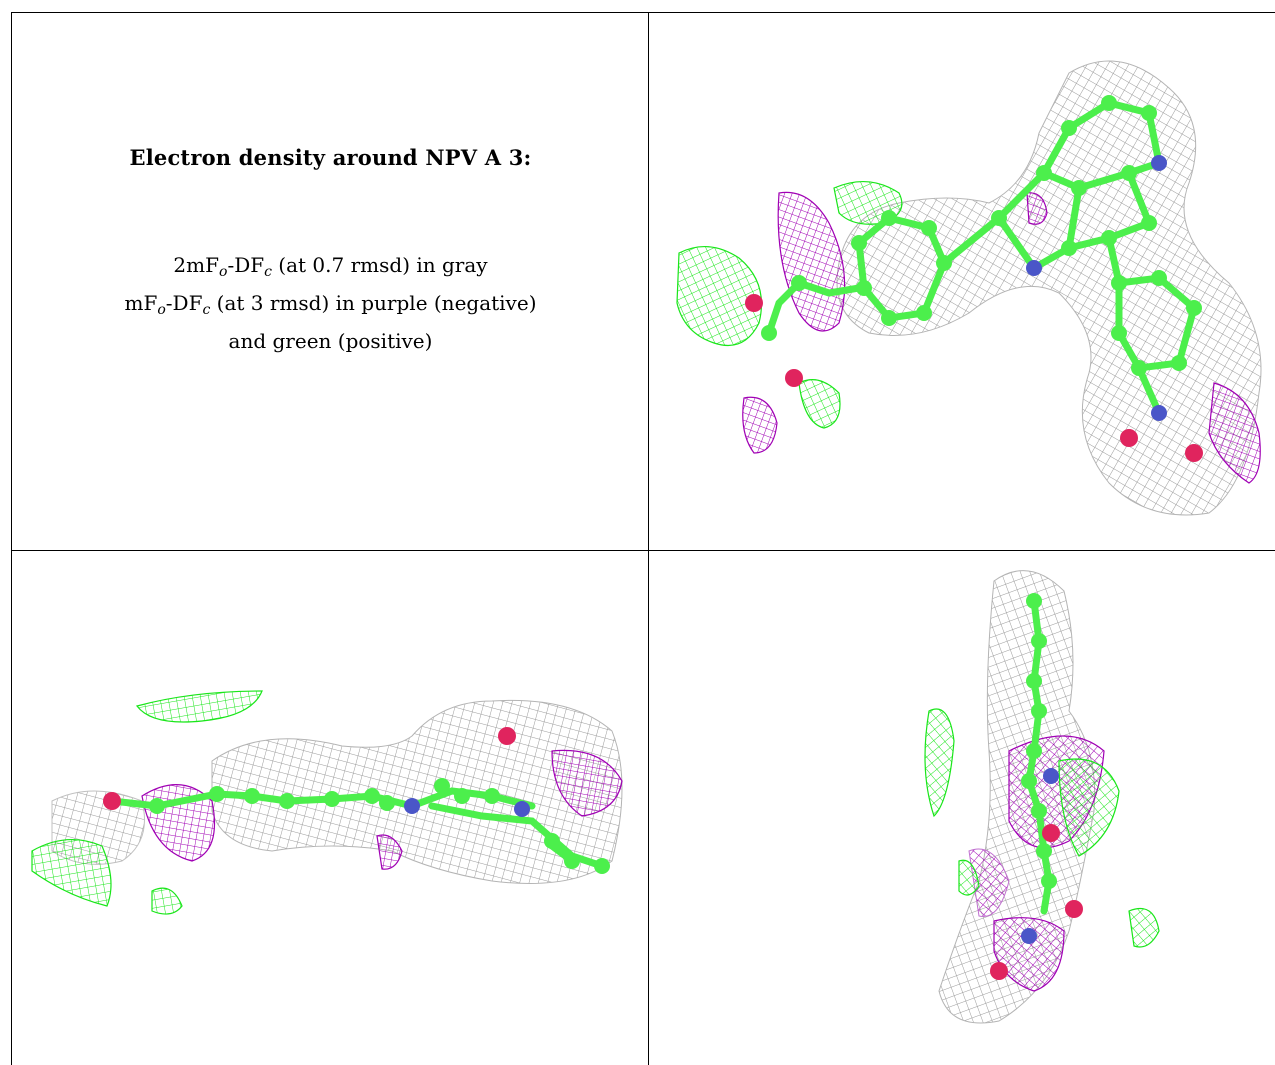  I want to click on molecule-bonds, so click(1039, 756).